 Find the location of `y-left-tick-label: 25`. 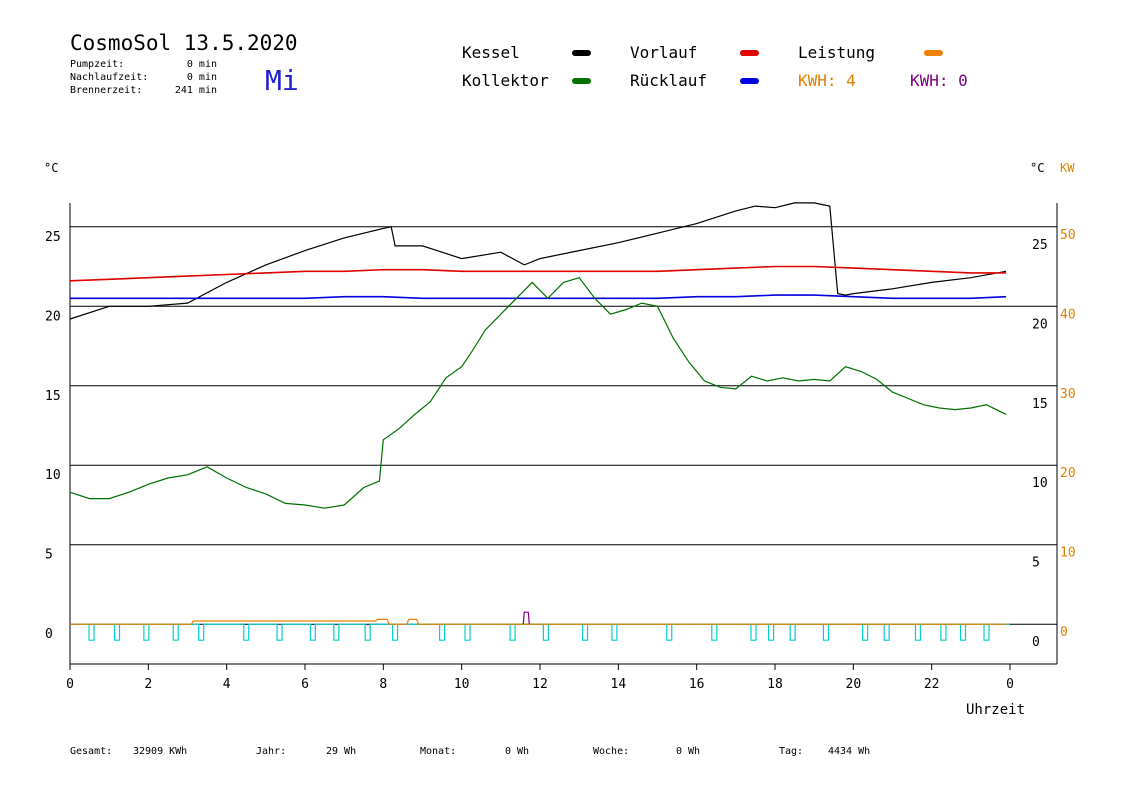

y-left-tick-label: 25 is located at coordinates (53, 237).